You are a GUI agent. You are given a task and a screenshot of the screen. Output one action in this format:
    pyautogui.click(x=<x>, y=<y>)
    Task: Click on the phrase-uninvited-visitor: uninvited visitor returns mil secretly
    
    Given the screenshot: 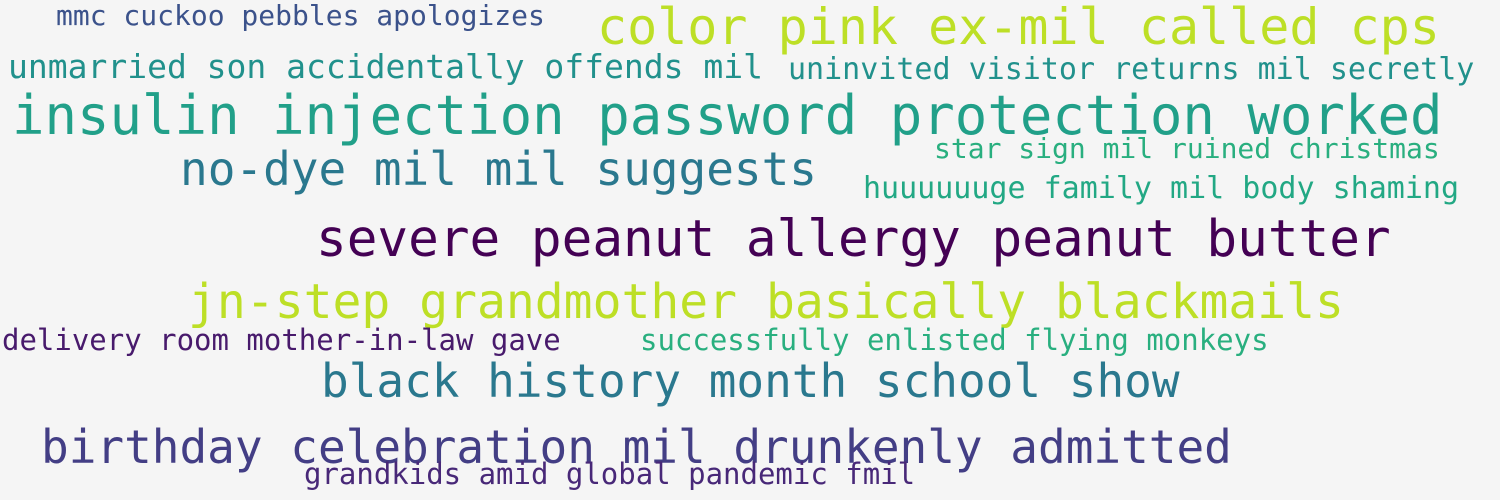 What is the action you would take?
    pyautogui.click(x=1131, y=69)
    